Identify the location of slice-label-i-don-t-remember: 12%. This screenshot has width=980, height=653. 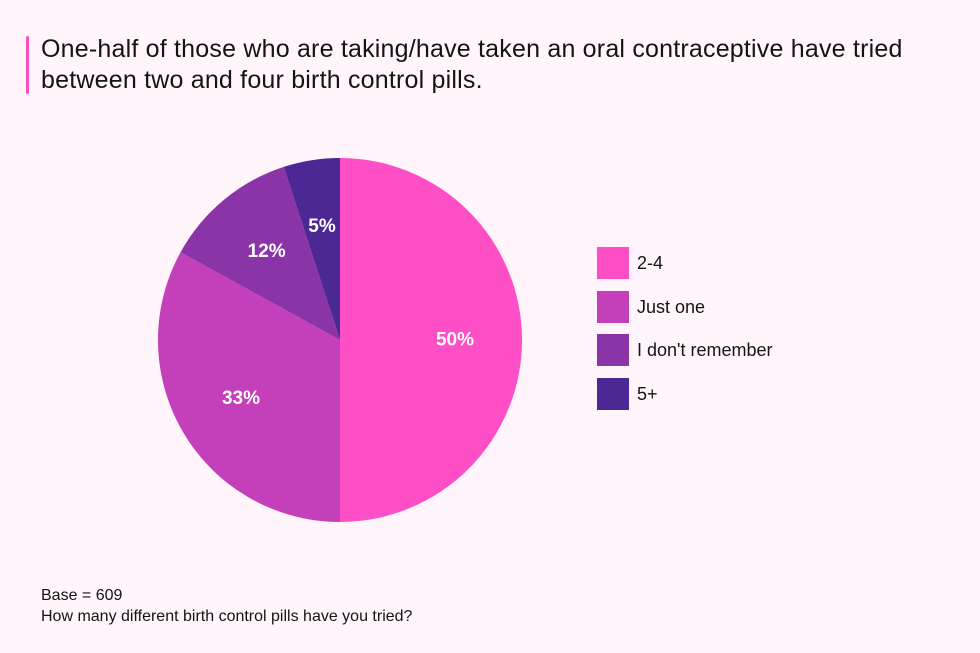
(267, 251).